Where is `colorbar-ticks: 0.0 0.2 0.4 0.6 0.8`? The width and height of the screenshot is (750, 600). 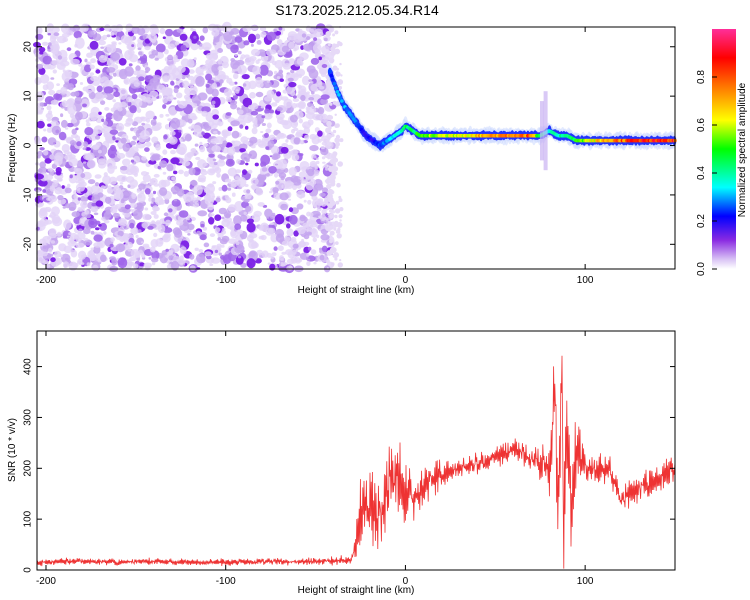 colorbar-ticks: 0.0 0.2 0.4 0.6 0.8 is located at coordinates (706, 173).